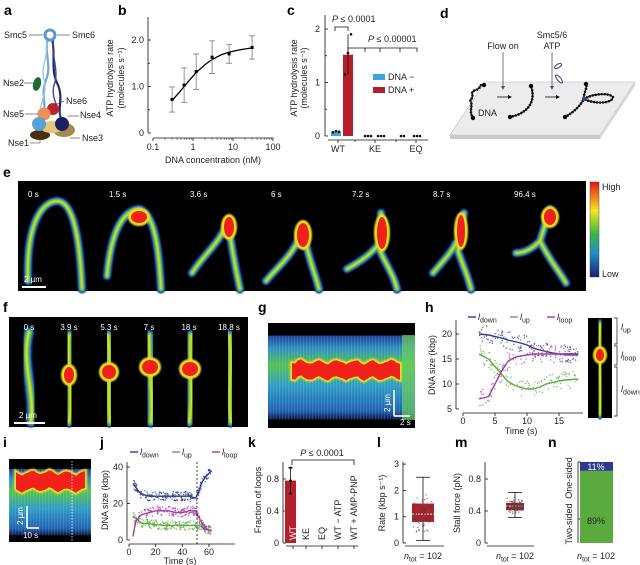 This screenshot has width=640, height=565. Describe the element at coordinates (629, 359) in the screenshot. I see `subscript: loop` at that location.